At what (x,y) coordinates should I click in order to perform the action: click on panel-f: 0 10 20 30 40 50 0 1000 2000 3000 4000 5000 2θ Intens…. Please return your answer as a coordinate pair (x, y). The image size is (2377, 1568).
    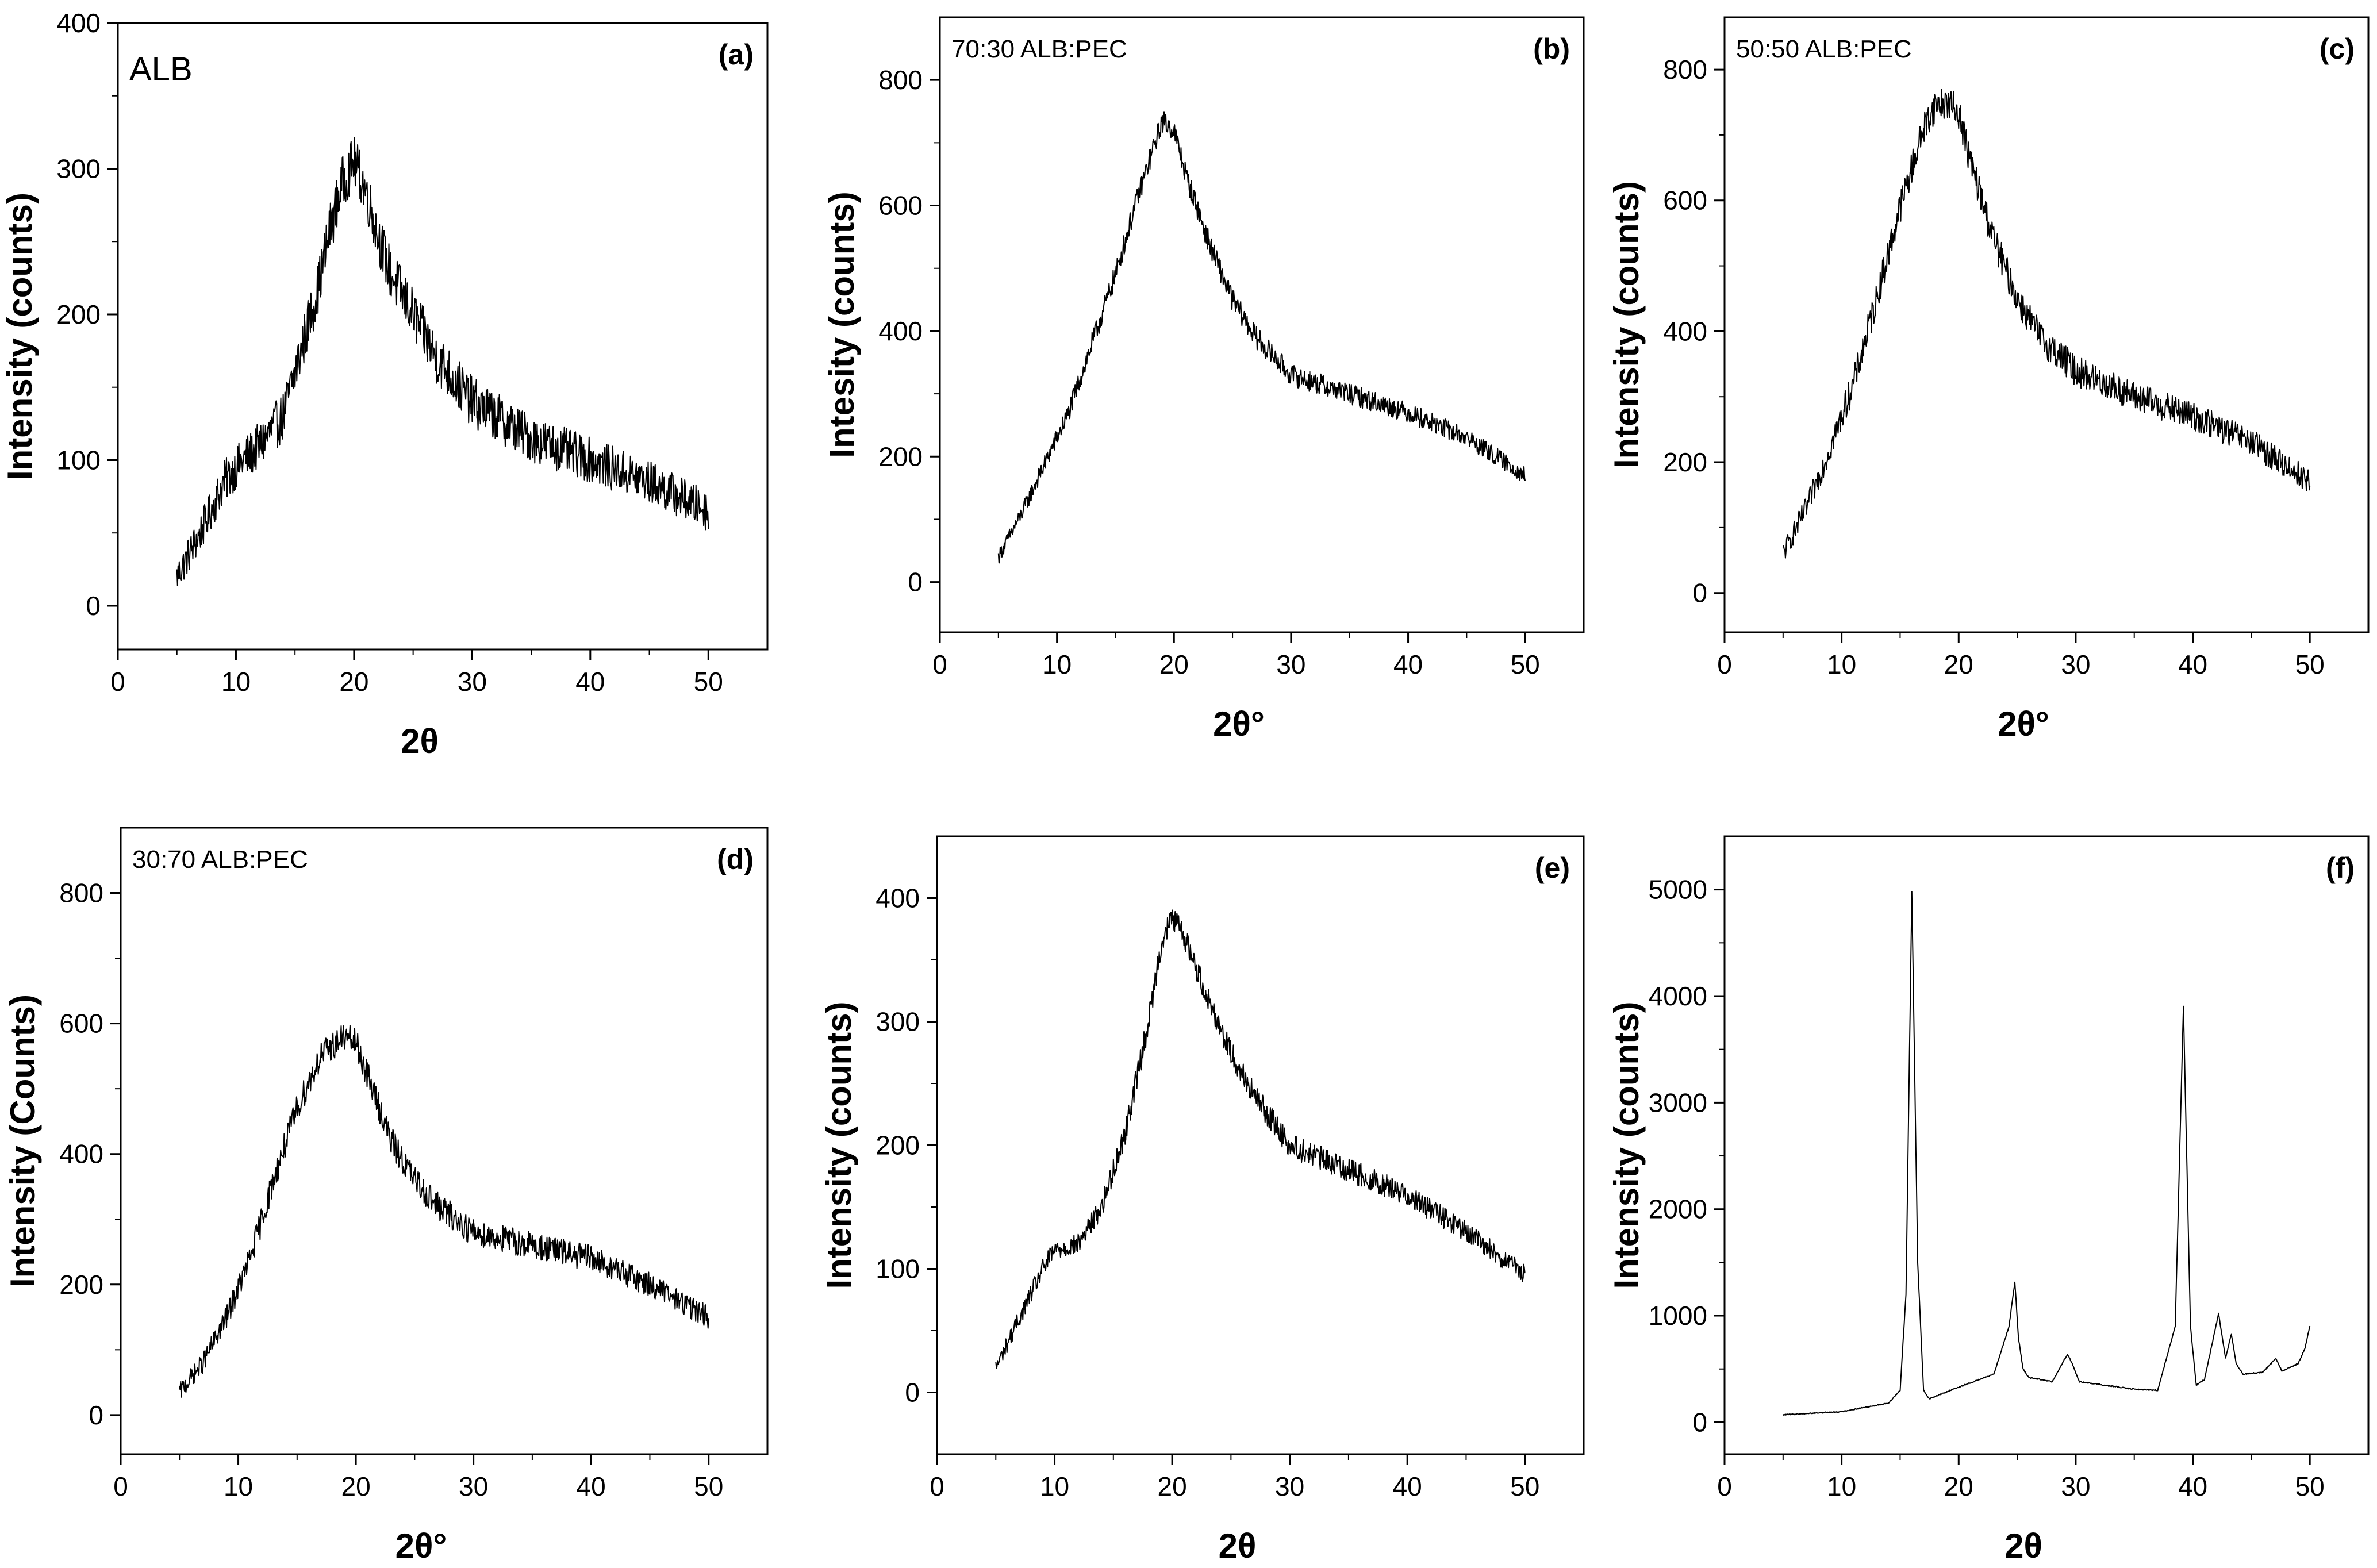
    Looking at the image, I should click on (1988, 1200).